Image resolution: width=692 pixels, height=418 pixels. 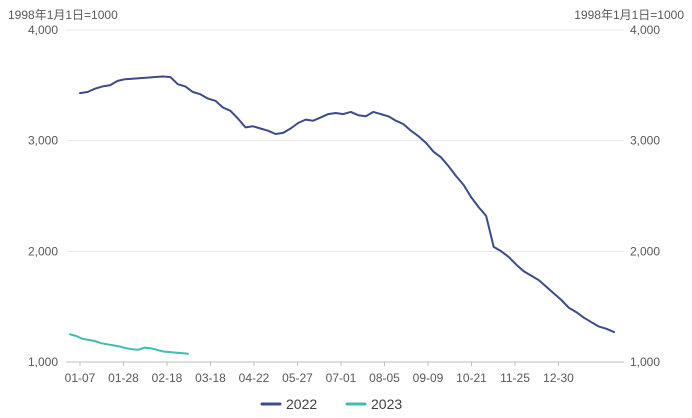 I want to click on x-tick-label: 10-21, so click(x=471, y=378).